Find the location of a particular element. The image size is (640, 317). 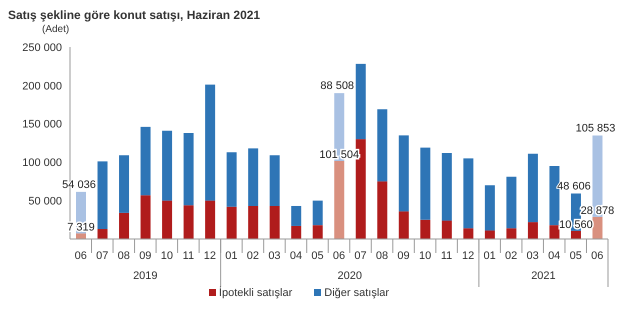

legend-label: Diğer satışlar is located at coordinates (356, 293).